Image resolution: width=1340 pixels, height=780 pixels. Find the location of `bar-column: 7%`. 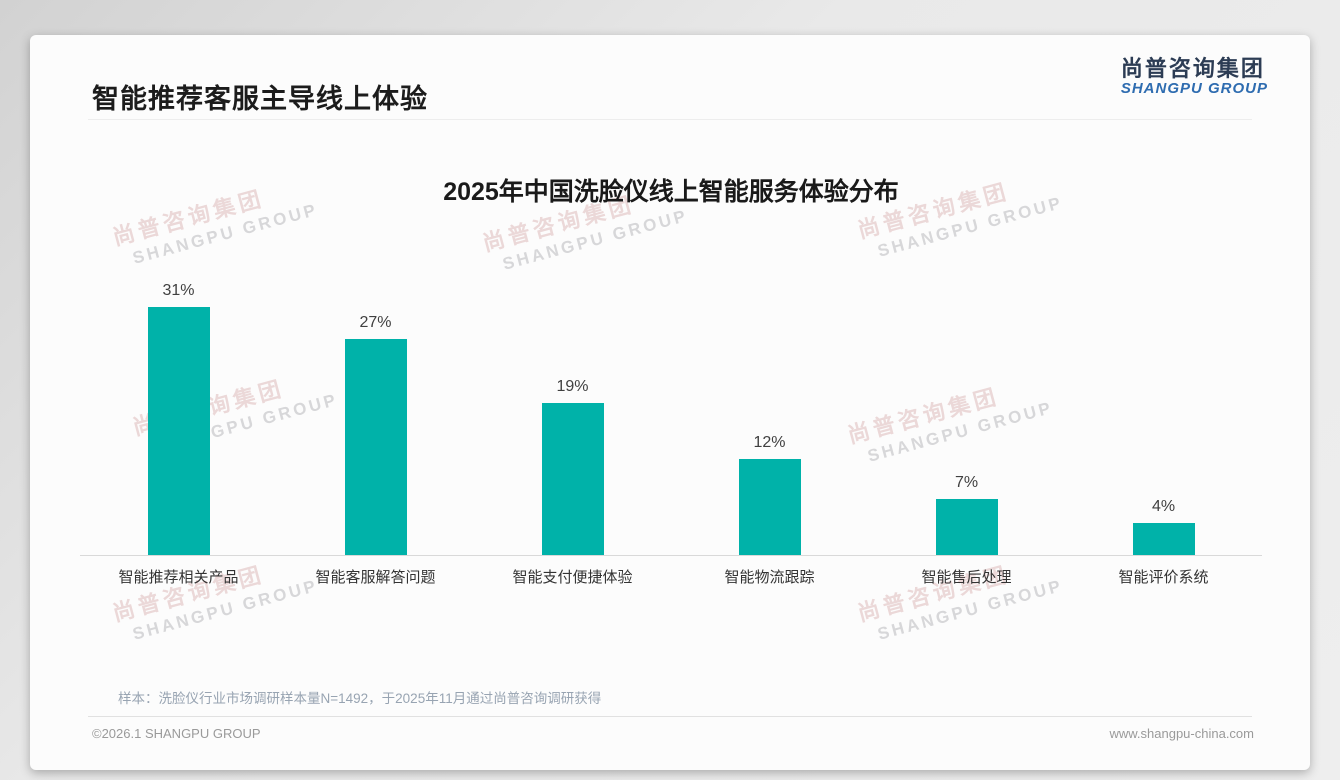

bar-column: 7% is located at coordinates (966, 514).